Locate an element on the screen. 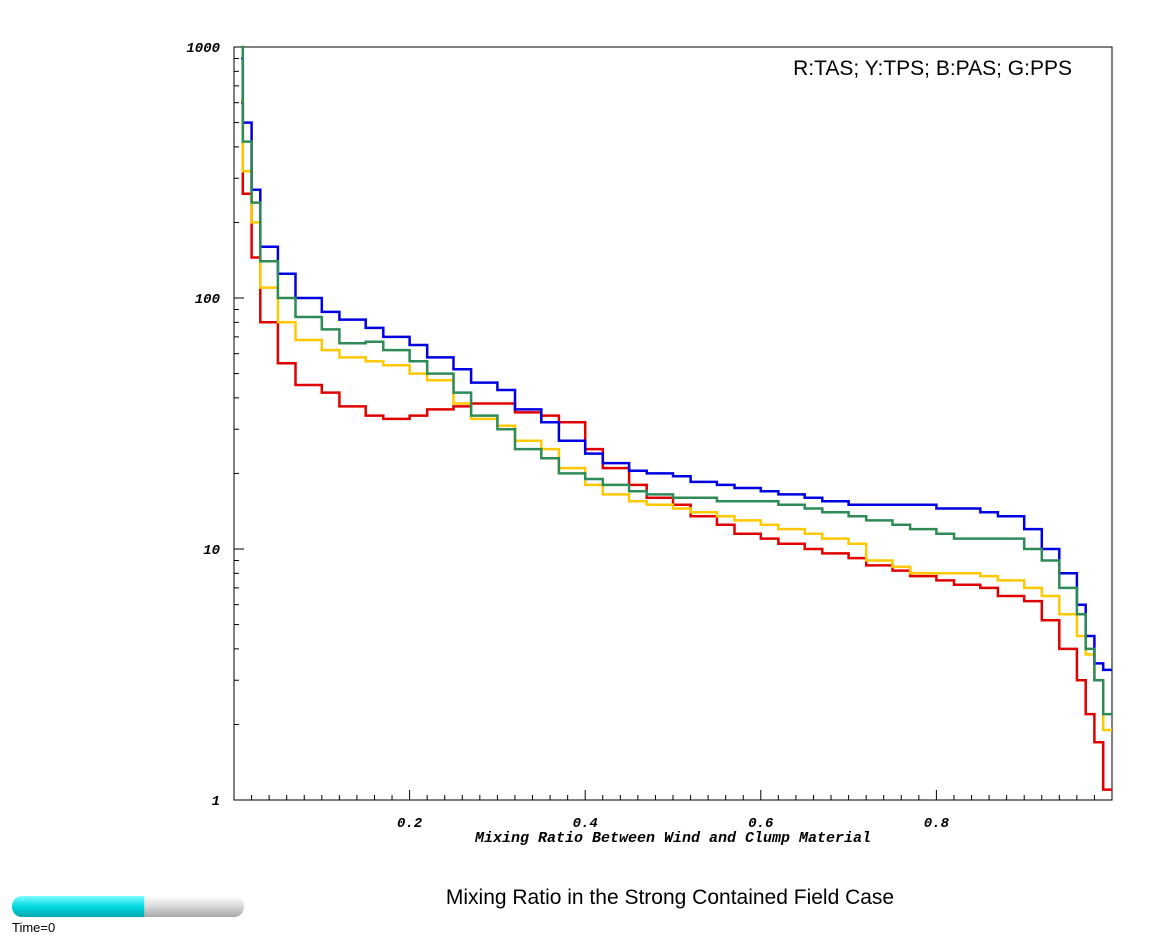 This screenshot has width=1171, height=942. time-progress-bar is located at coordinates (128, 906).